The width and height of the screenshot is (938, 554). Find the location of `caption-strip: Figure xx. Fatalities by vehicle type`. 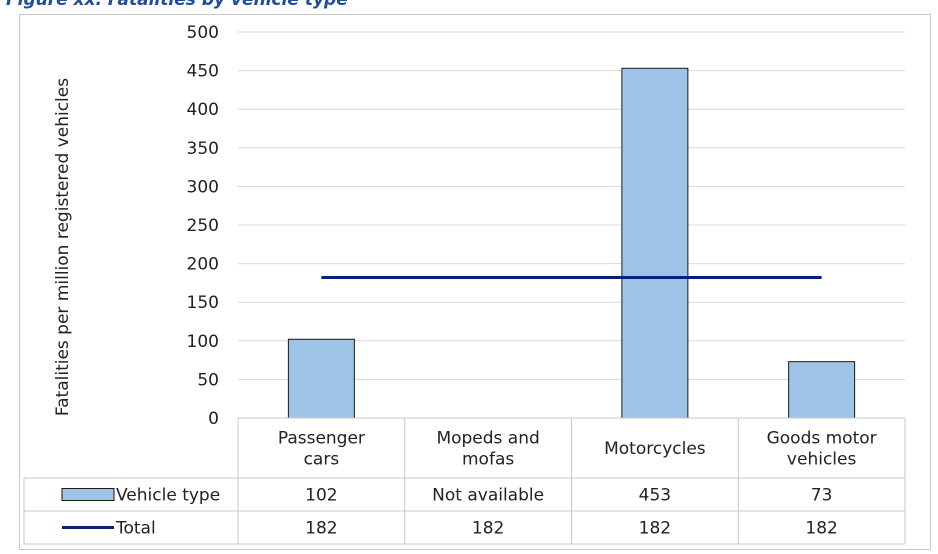

caption-strip: Figure xx. Fatalities by vehicle type is located at coordinates (469, 7).